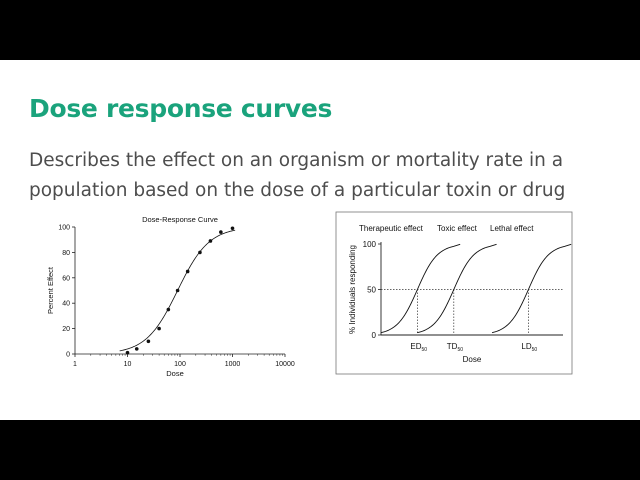  I want to click on chart1-y-label: Percent Effect, so click(50, 290).